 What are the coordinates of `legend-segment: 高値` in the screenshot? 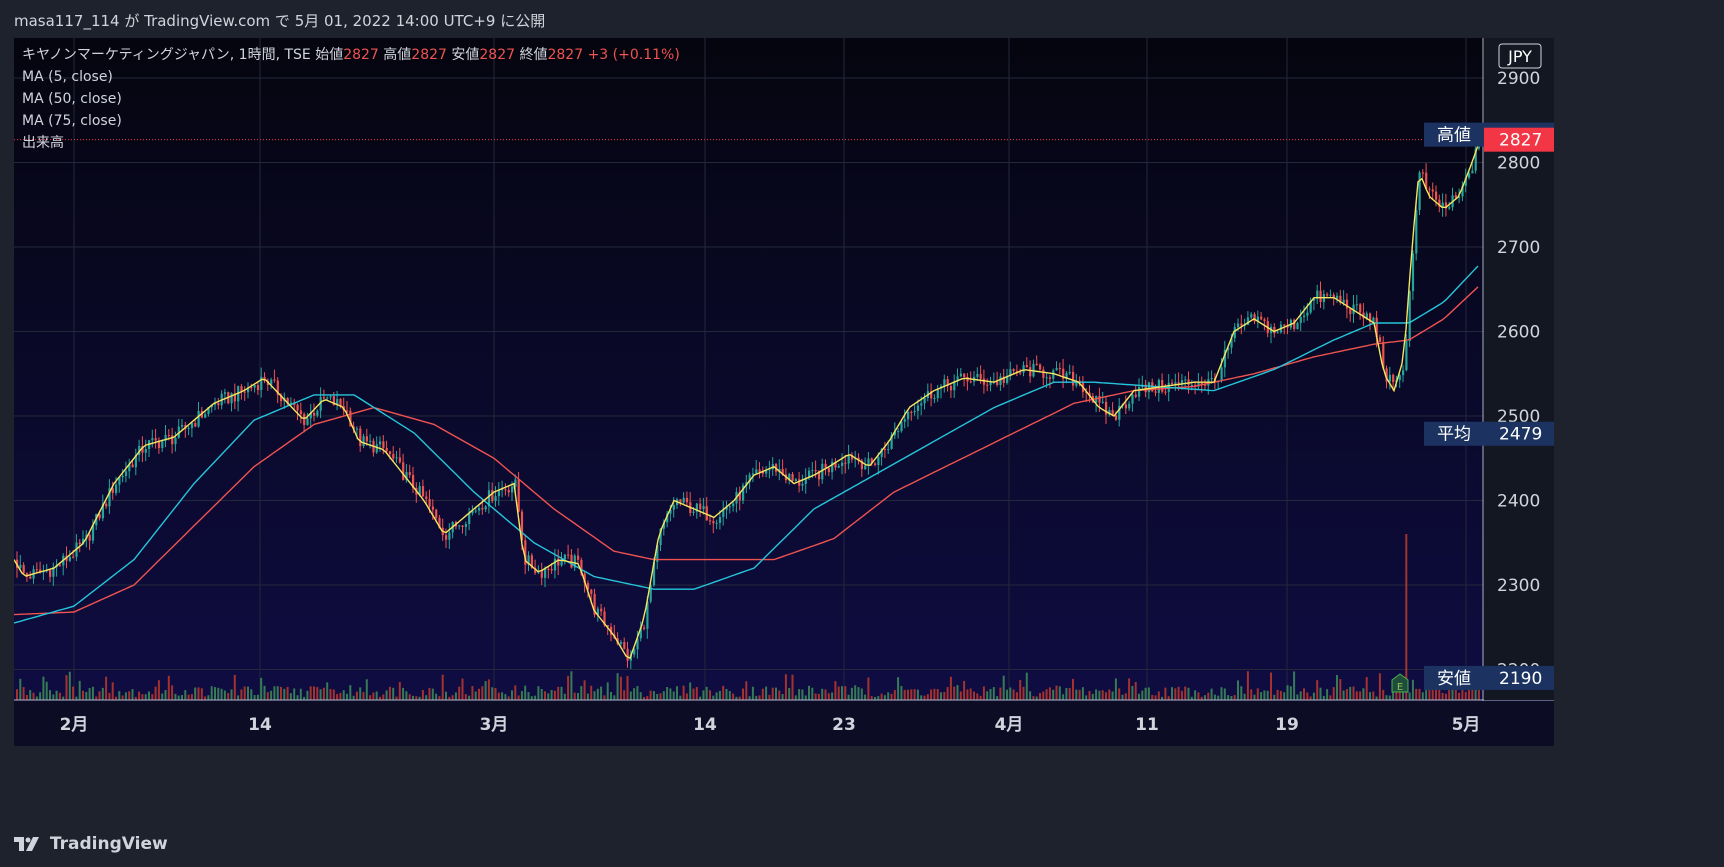 It's located at (397, 54).